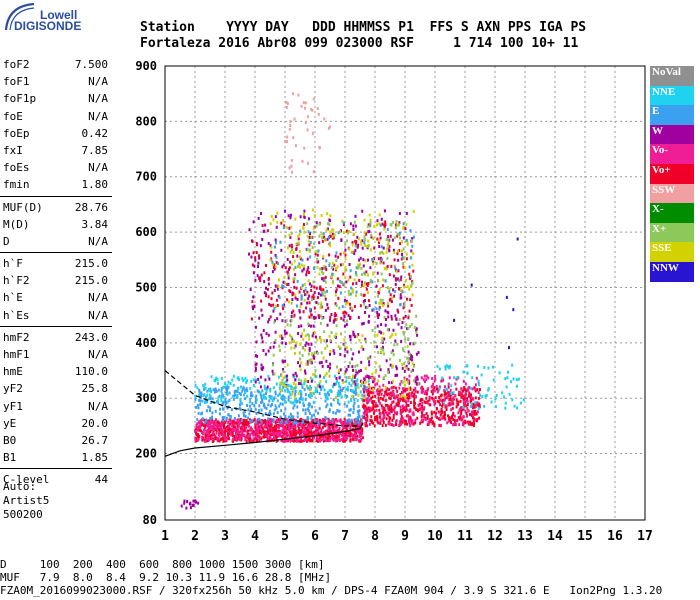  I want to click on param-name: fmin, so click(16, 185).